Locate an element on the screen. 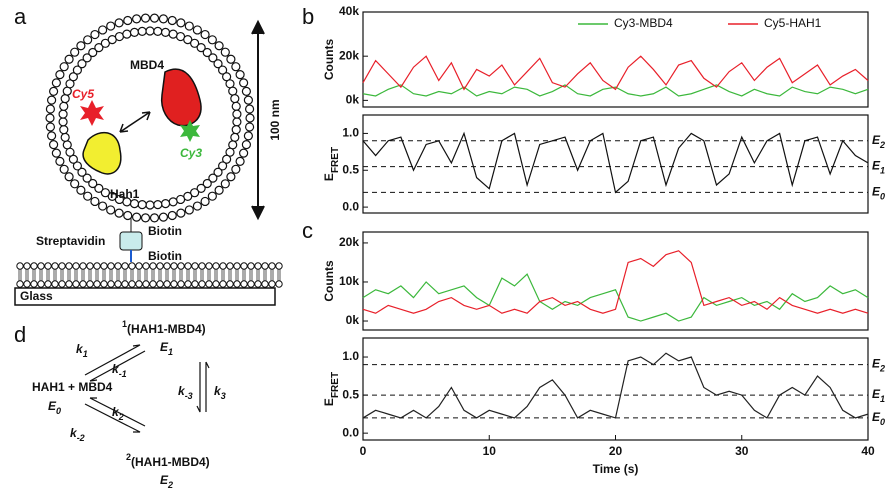 This screenshot has height=491, width=889. series-line is located at coordinates (615, 385).